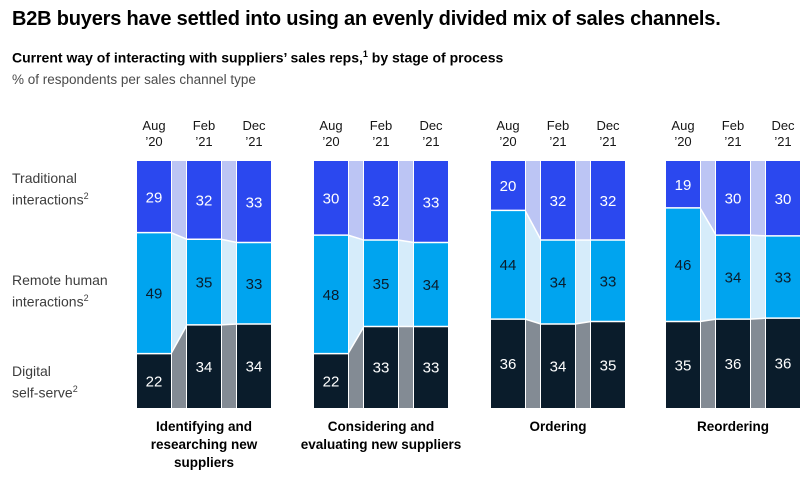 This screenshot has width=811, height=492. I want to click on group-chart: 29 49 22 32 35 34 33 33 34, so click(204, 284).